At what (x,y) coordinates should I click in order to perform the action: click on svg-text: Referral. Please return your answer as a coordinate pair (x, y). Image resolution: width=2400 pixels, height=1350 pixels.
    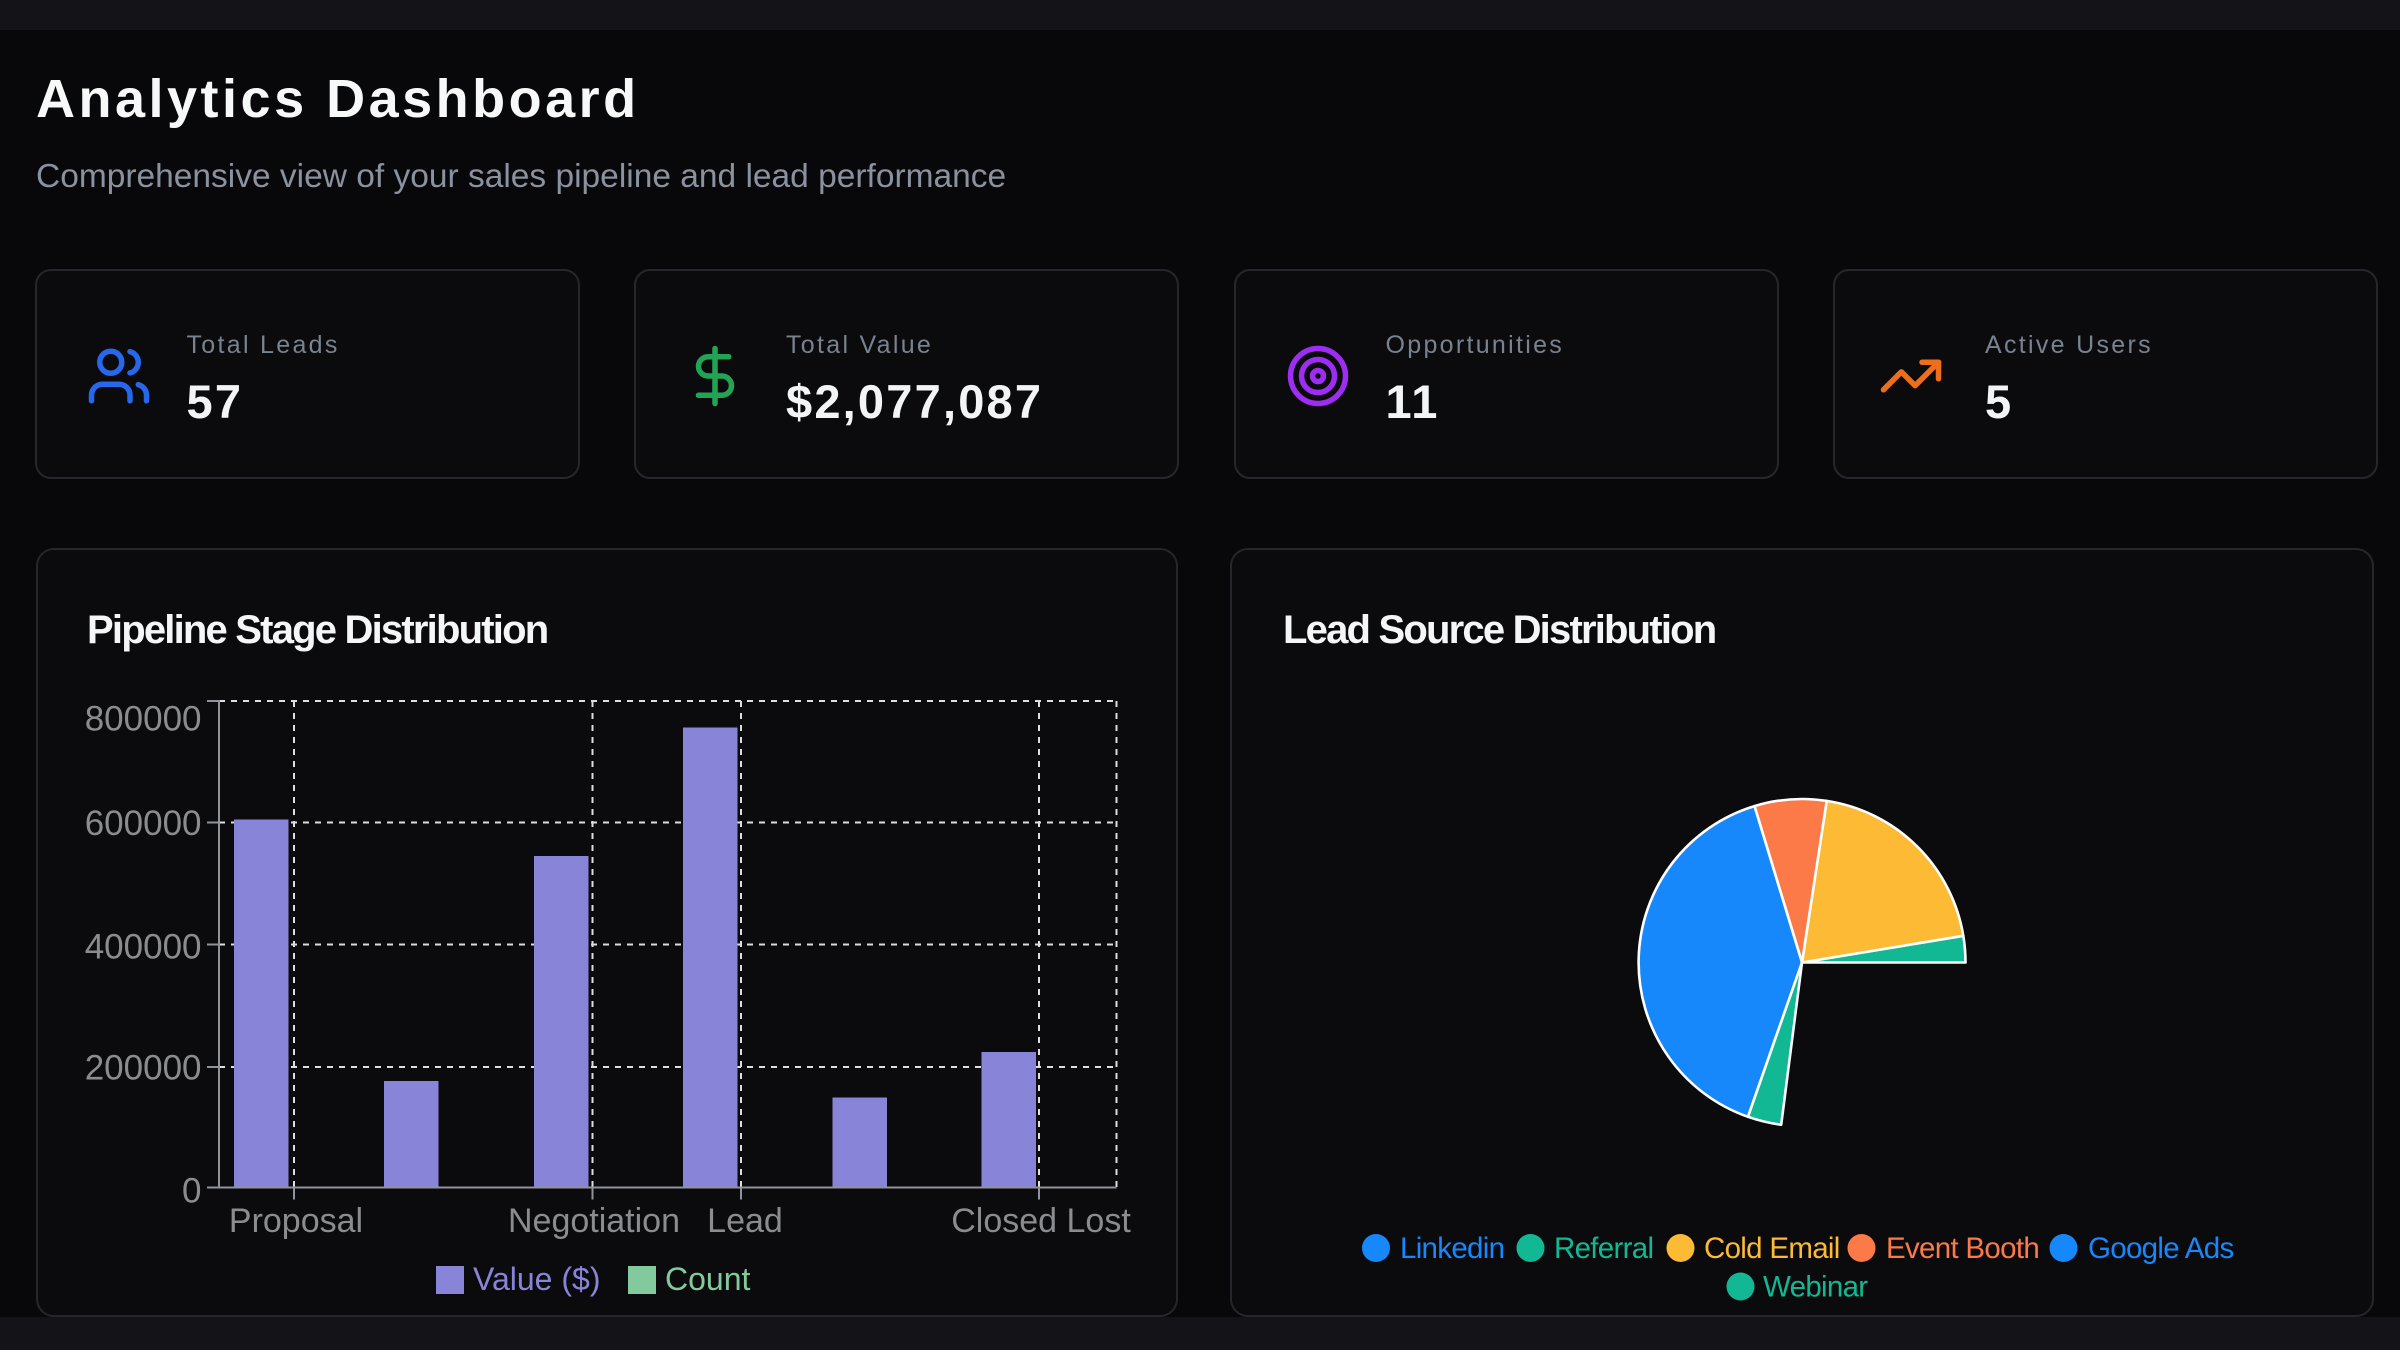
    Looking at the image, I should click on (1603, 1248).